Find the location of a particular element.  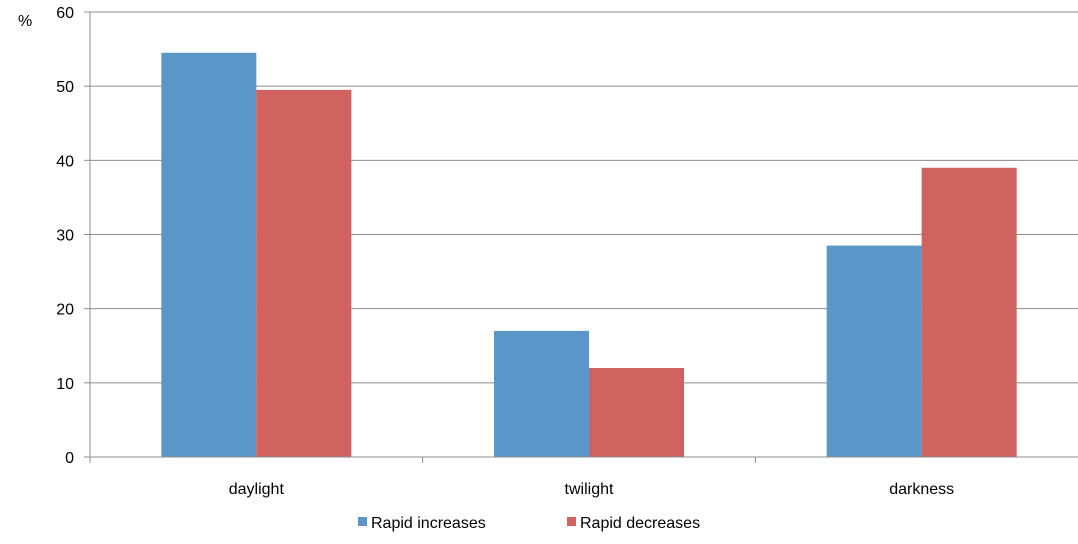

x-tick-label: darkness is located at coordinates (921, 489).